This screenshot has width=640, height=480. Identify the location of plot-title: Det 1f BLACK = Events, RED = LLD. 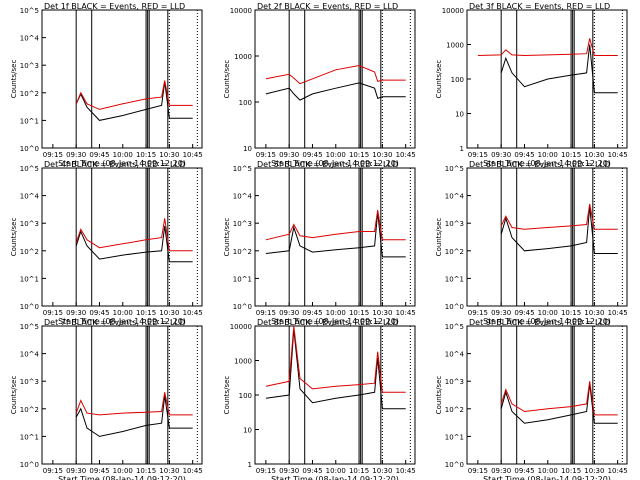
(114, 6).